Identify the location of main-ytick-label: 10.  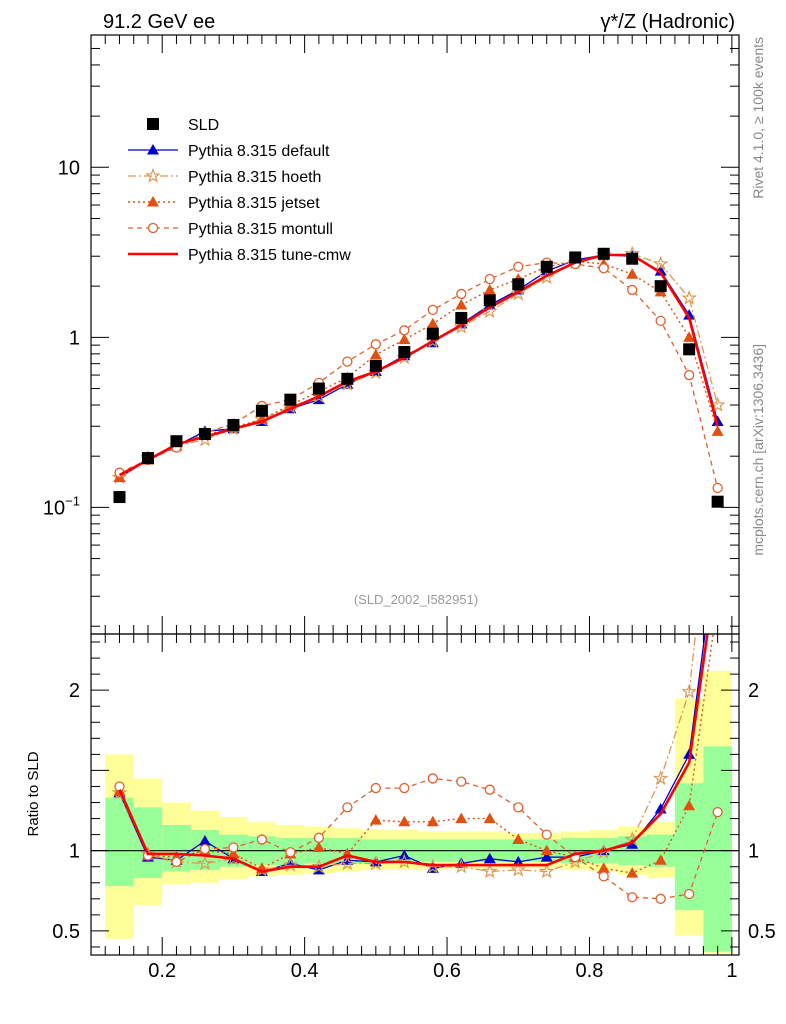
(69, 168).